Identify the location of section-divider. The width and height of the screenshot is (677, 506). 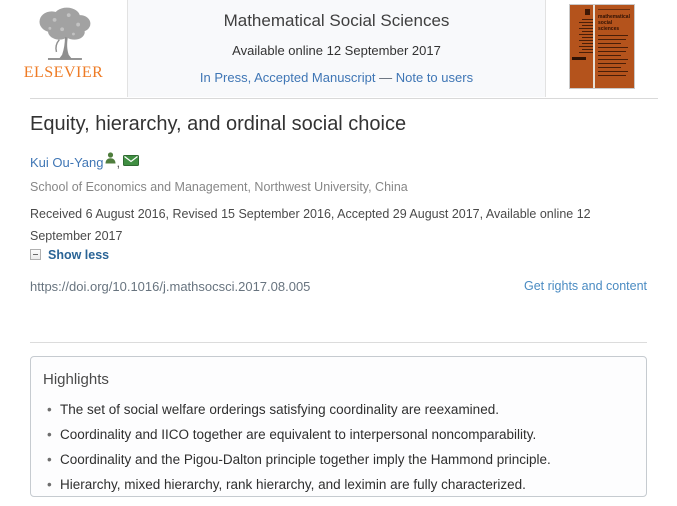
(338, 342).